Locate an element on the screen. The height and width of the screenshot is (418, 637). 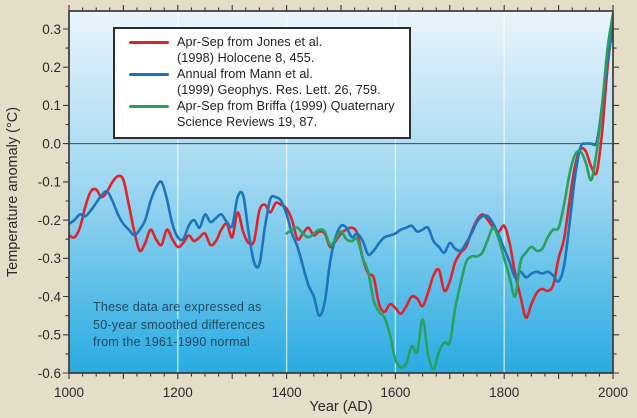
y-tick-label: -0.3 is located at coordinates (49, 258).